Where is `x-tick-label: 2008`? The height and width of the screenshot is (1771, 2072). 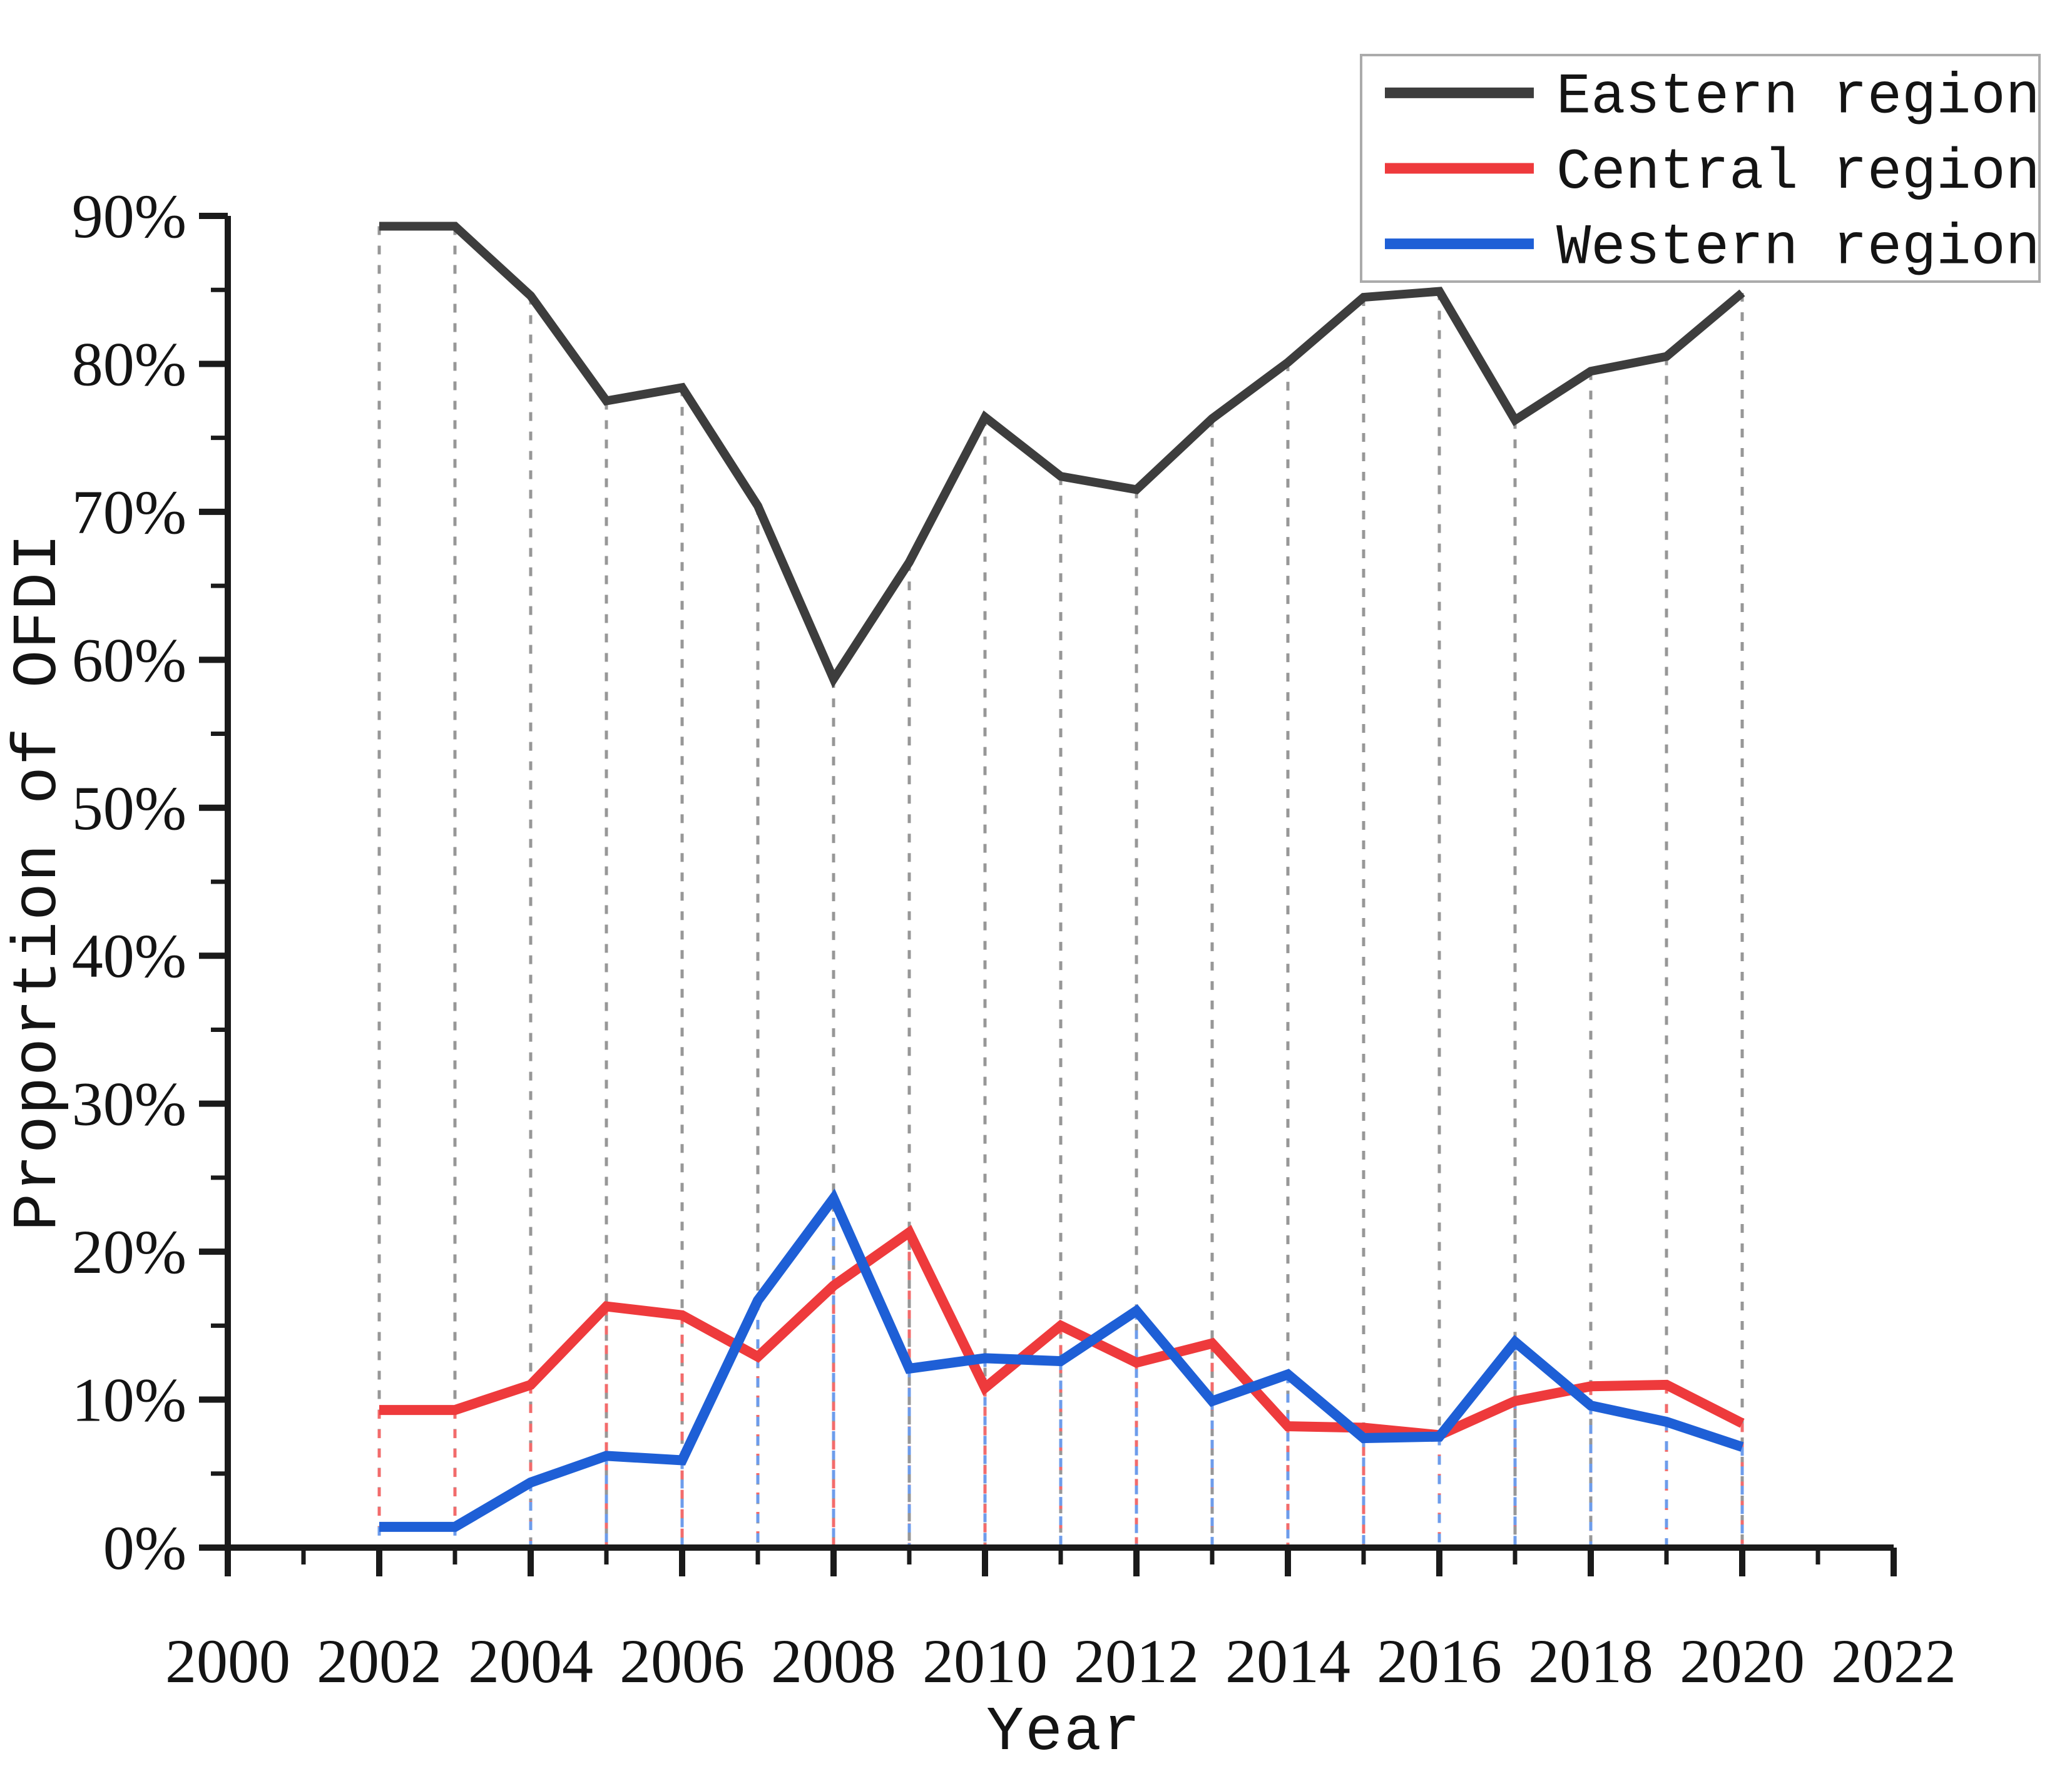 x-tick-label: 2008 is located at coordinates (833, 1661).